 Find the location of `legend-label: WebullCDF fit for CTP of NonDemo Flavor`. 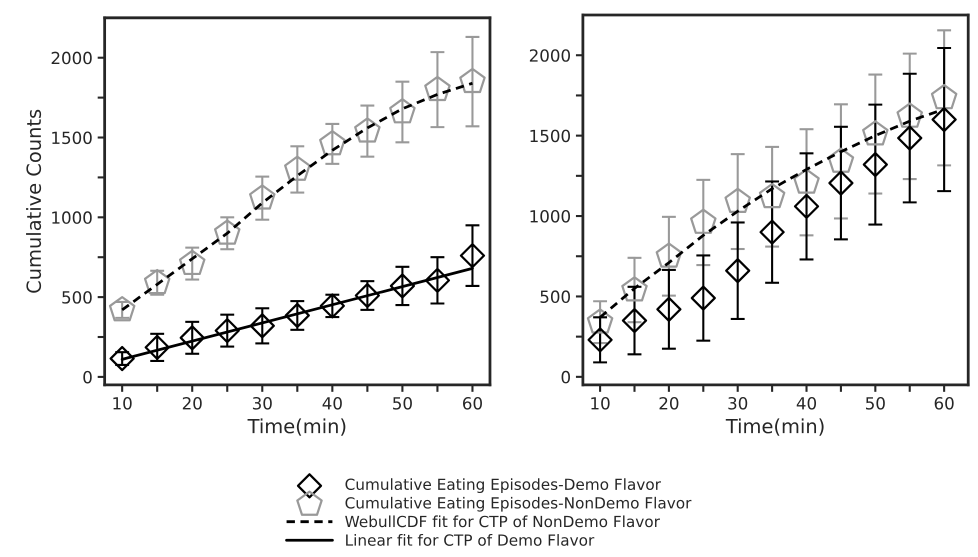

legend-label: WebullCDF fit for CTP of NonDemo Flavor is located at coordinates (502, 521).